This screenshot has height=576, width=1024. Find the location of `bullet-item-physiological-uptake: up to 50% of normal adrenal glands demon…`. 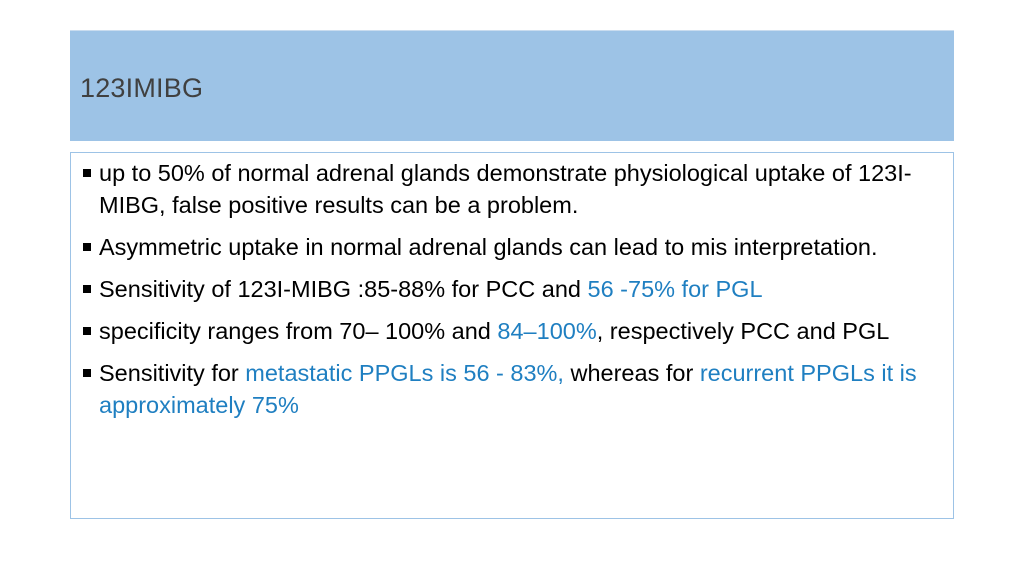

bullet-item-physiological-uptake: up to 50% of normal adrenal glands demon… is located at coordinates (514, 189).